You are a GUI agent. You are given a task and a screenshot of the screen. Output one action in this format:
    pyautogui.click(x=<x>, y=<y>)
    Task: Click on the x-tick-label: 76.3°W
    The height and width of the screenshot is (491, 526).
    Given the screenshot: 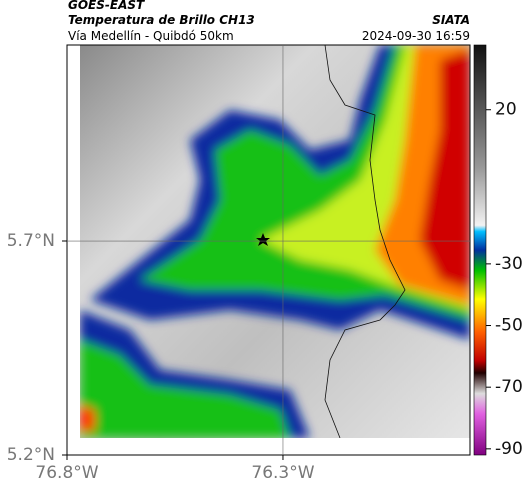 What is the action you would take?
    pyautogui.click(x=282, y=473)
    